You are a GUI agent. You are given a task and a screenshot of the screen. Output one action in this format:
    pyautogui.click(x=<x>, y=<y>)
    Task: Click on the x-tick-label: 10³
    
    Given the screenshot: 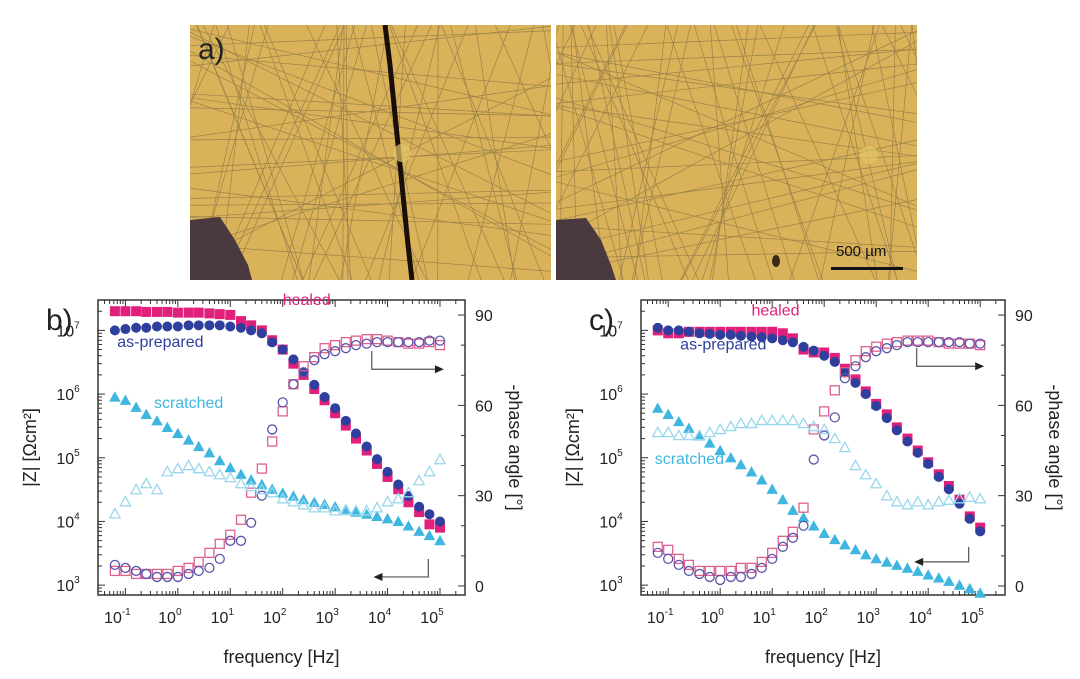 What is the action you would take?
    pyautogui.click(x=869, y=617)
    